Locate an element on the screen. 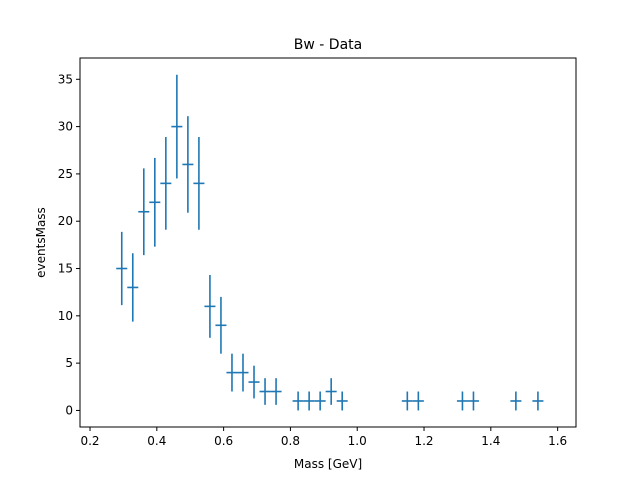 The width and height of the screenshot is (640, 480). chart-title: Bw - Data is located at coordinates (328, 45).